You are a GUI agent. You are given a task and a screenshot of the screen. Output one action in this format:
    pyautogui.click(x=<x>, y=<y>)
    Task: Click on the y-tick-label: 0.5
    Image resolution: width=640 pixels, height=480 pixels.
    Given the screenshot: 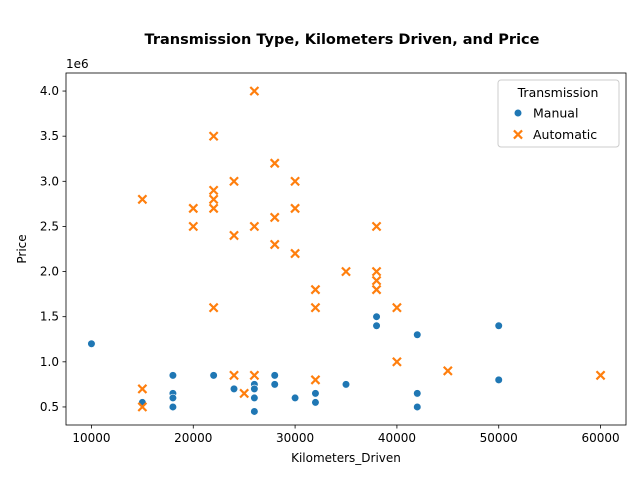 What is the action you would take?
    pyautogui.click(x=49, y=407)
    